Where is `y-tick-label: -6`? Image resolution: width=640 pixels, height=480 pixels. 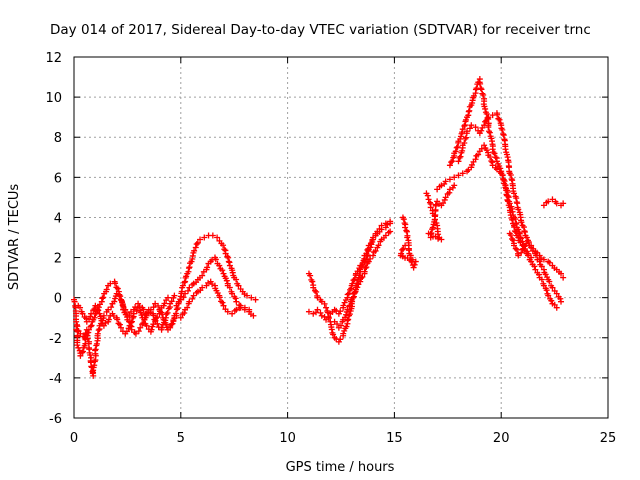 y-tick-label: -6 is located at coordinates (55, 419).